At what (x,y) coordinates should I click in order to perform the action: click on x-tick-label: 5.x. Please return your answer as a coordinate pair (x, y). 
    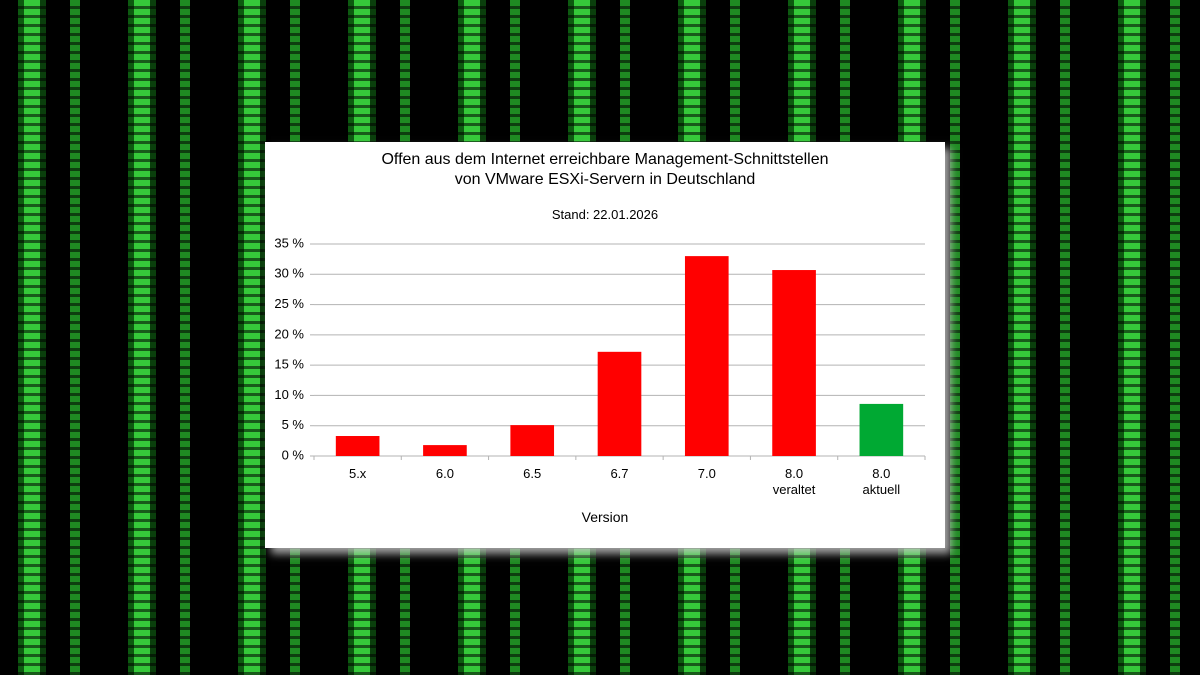
    Looking at the image, I should click on (357, 473).